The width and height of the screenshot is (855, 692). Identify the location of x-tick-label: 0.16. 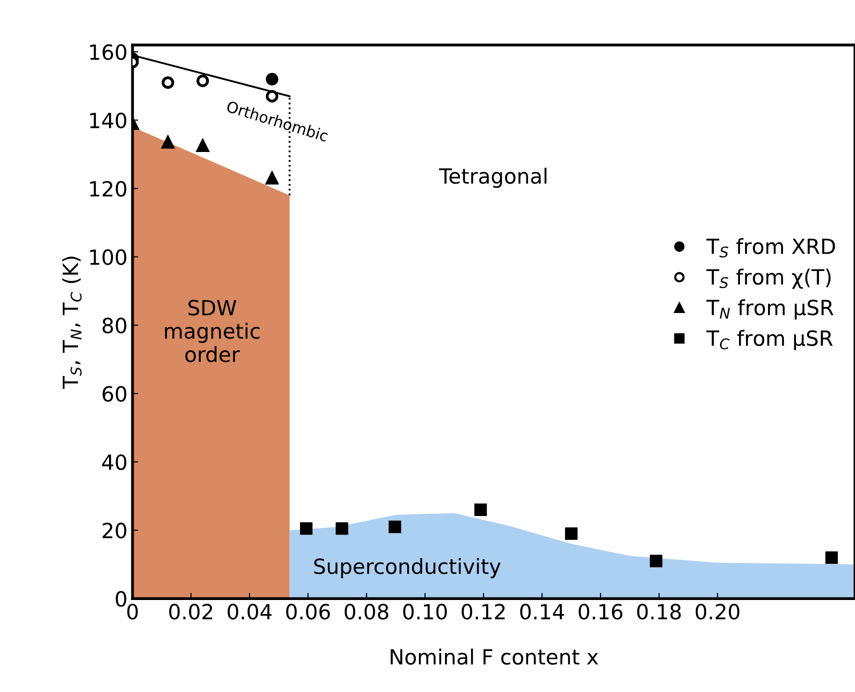
(600, 612).